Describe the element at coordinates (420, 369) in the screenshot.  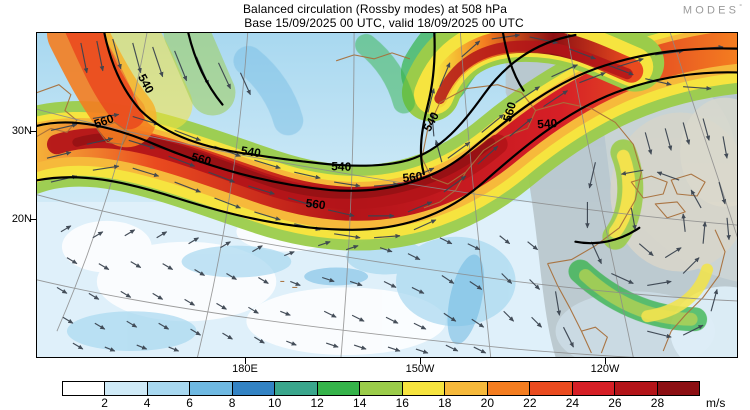
I see `xtick-label-150w: 150W` at that location.